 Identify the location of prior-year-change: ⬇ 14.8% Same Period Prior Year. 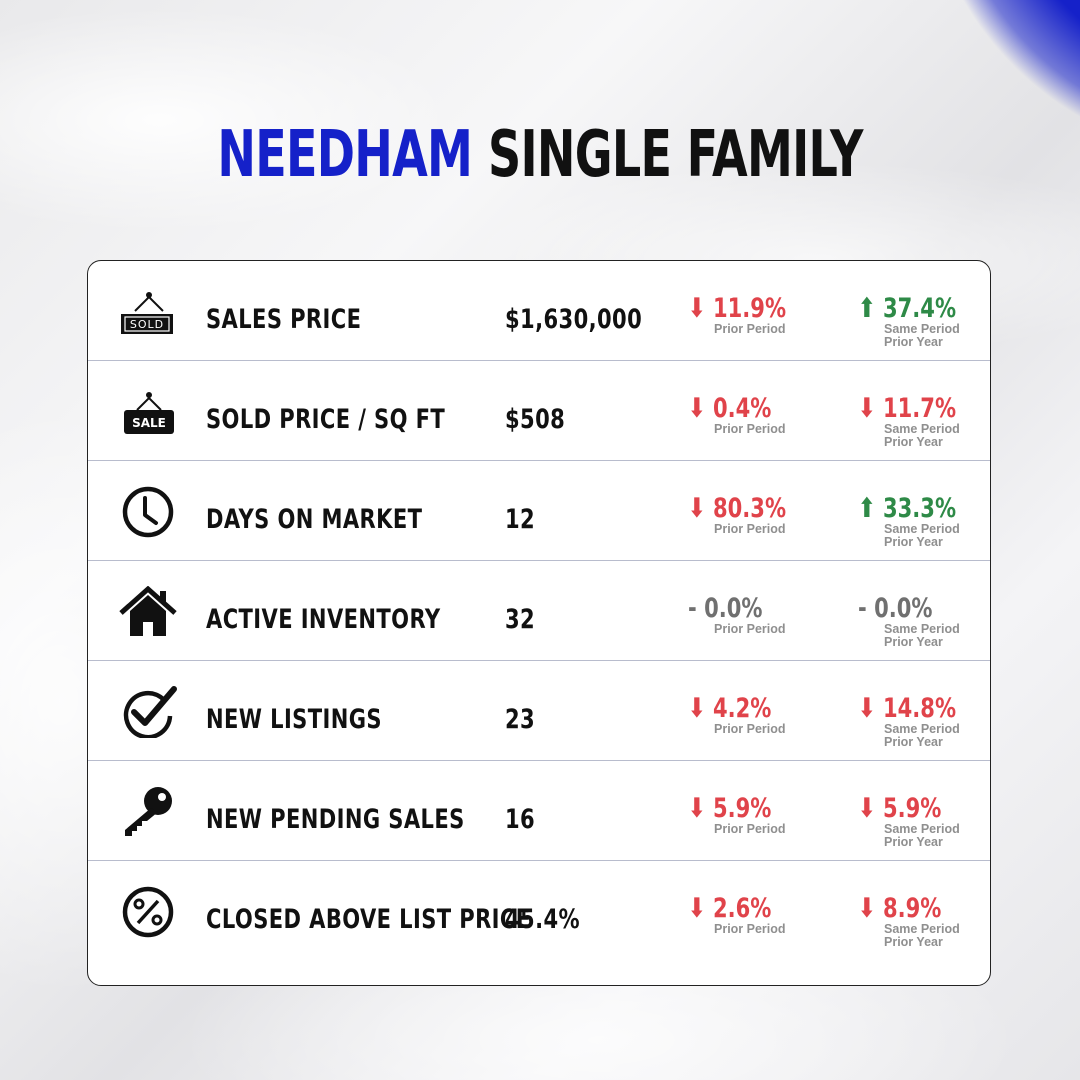
(921, 721).